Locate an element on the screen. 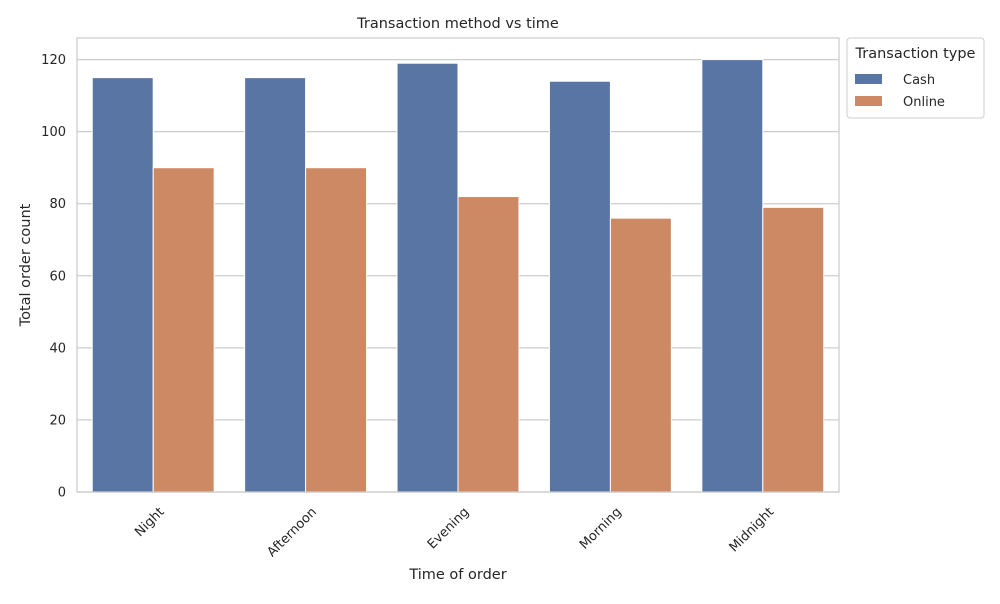 This screenshot has height=604, width=1000. bar-cash-afternoon is located at coordinates (275, 285).